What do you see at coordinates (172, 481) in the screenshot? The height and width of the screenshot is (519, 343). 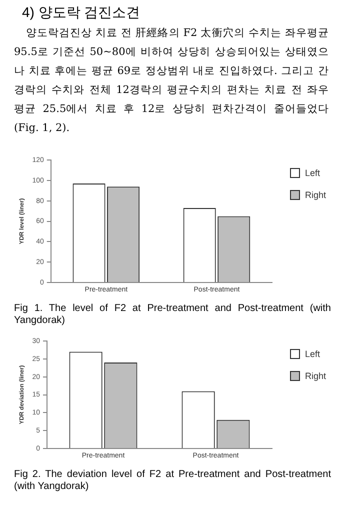 I see `caption: Fig 2. The deviation level of F2 at Pre-treatment and Post-treatment (with Yangdorak)` at bounding box center [172, 481].